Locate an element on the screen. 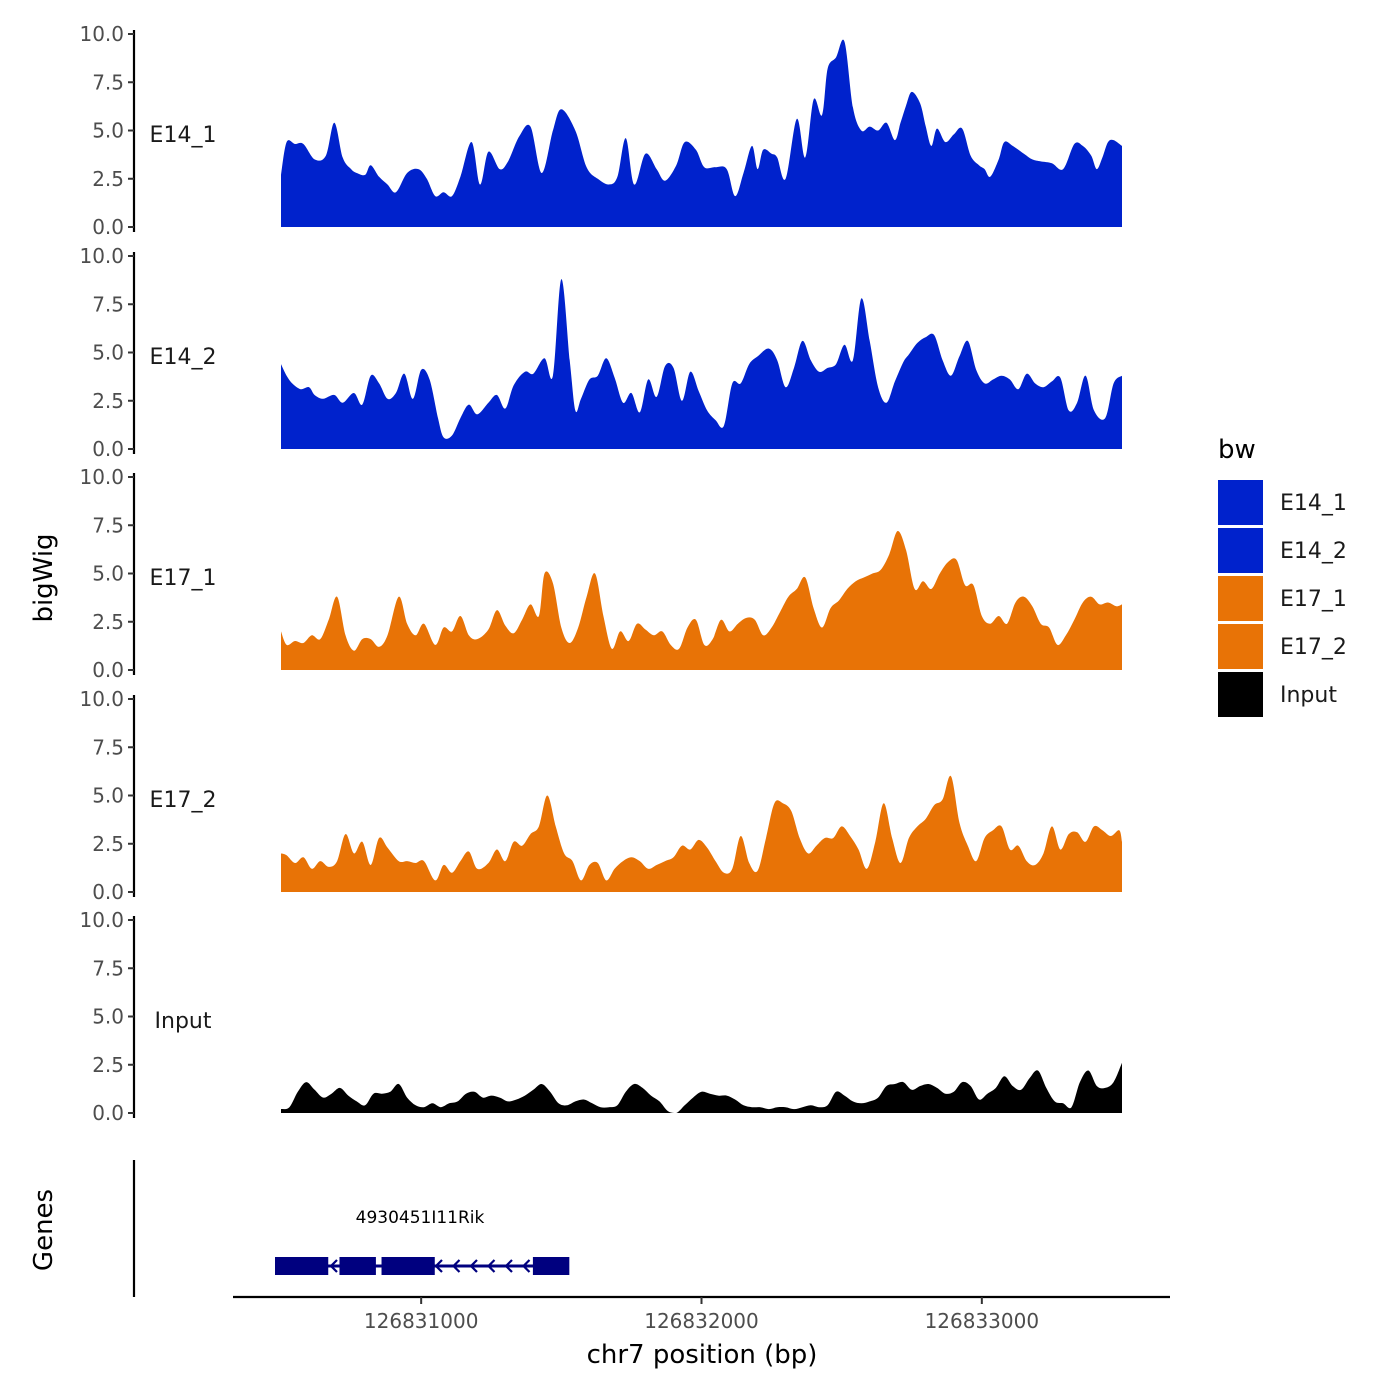  y-axis-title: bigWig is located at coordinates (44, 577).